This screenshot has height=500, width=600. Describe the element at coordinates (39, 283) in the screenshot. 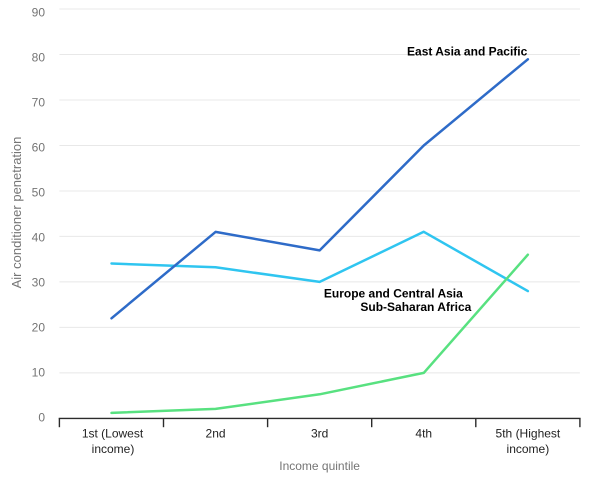

I see `svg-text: 30` at that location.